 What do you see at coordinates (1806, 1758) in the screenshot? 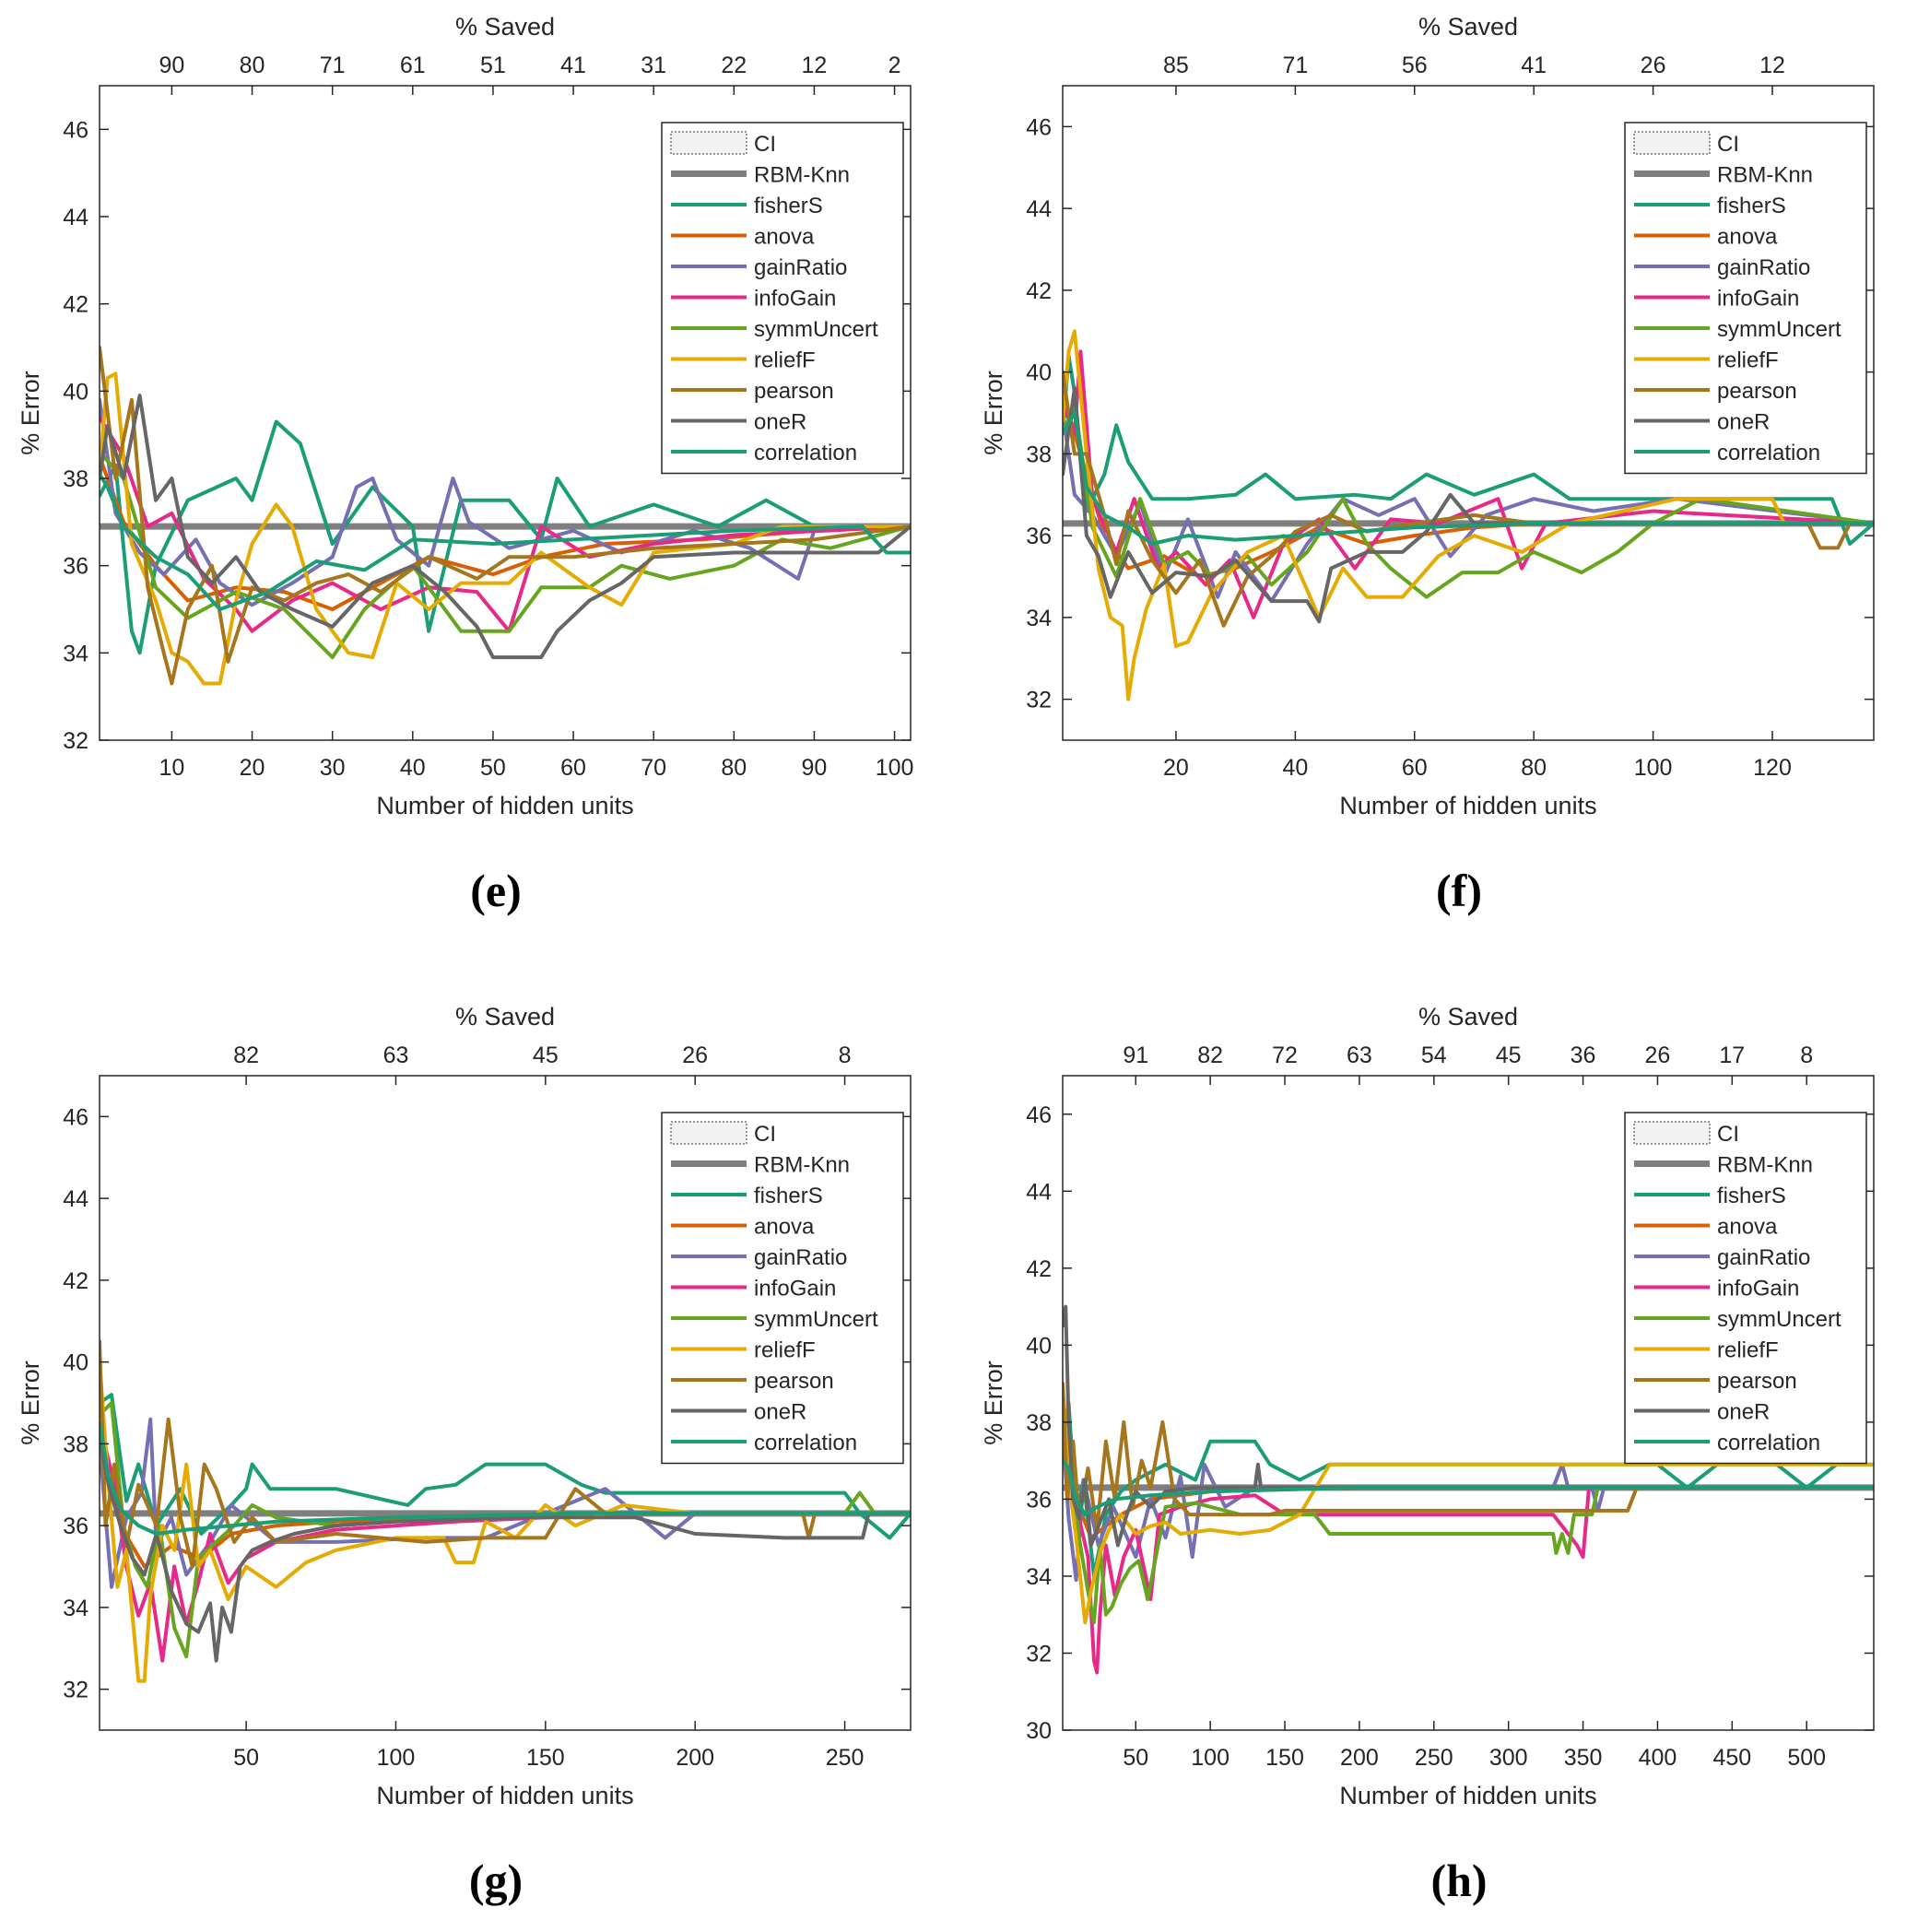
I see `x-tick-label: 500` at bounding box center [1806, 1758].